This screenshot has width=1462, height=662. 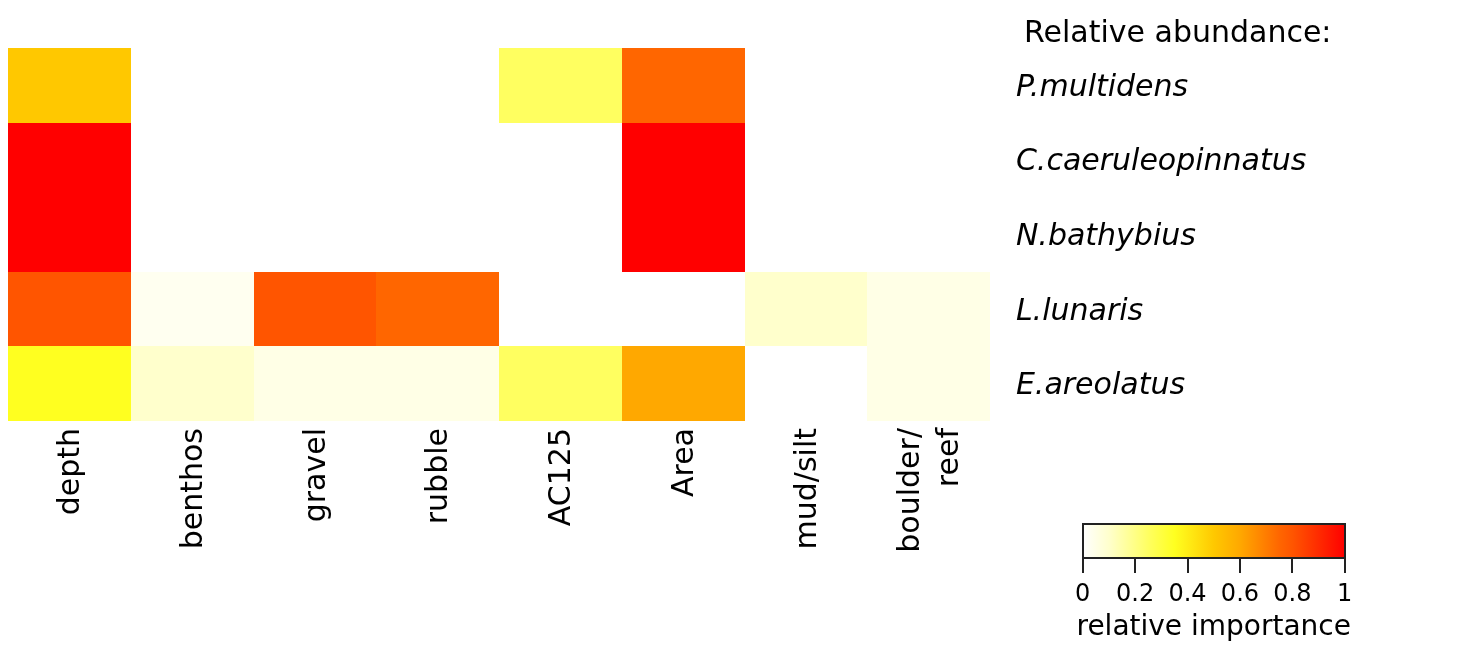 I want to click on color-bar-label: 0, so click(x=1083, y=593).